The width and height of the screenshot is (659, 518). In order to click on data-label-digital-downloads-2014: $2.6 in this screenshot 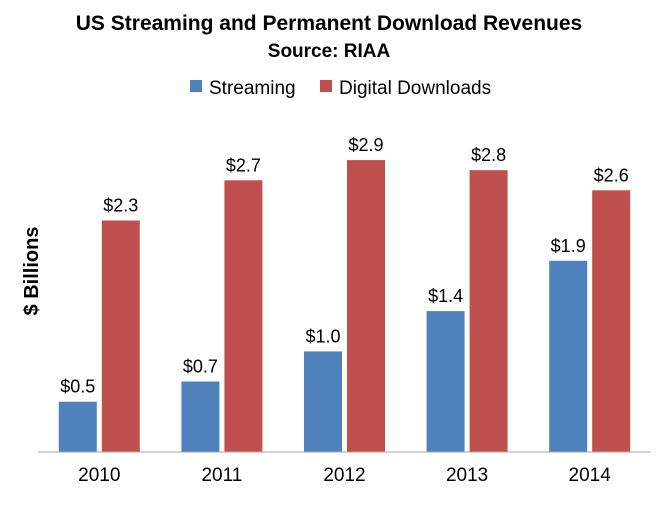, I will do `click(611, 175)`.